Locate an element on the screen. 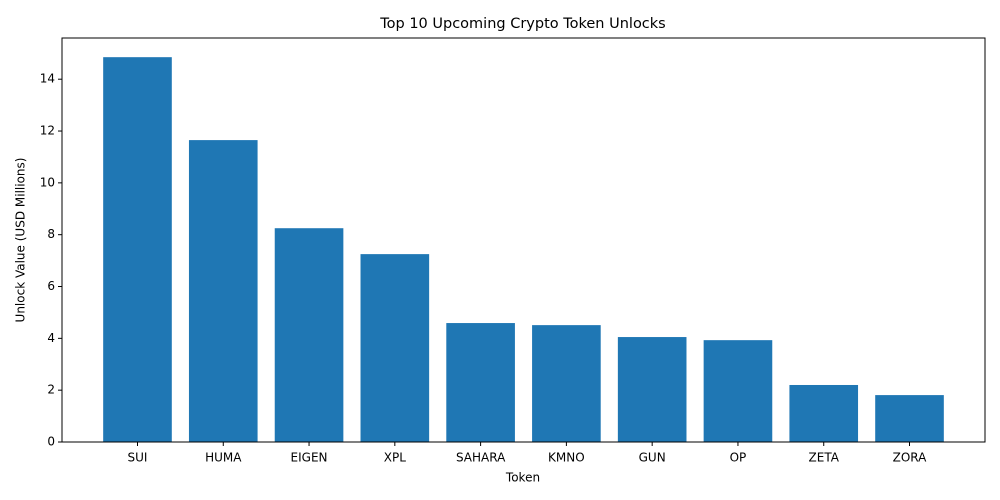  y-tick-label: 6 is located at coordinates (51, 286).